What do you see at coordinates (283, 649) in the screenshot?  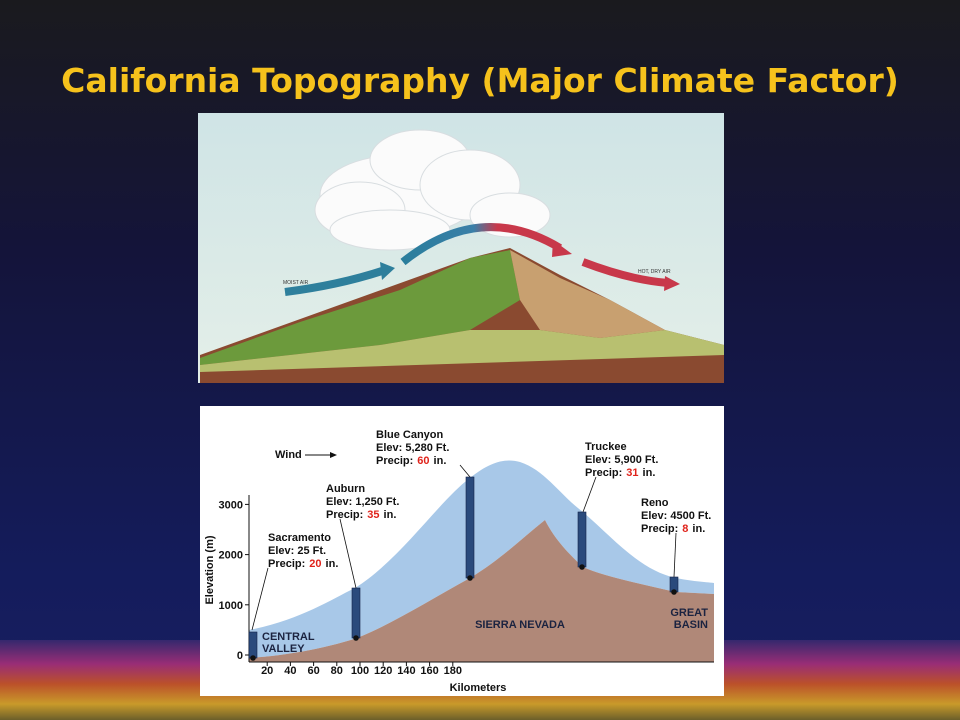 I see `region-label: VALLEY` at bounding box center [283, 649].